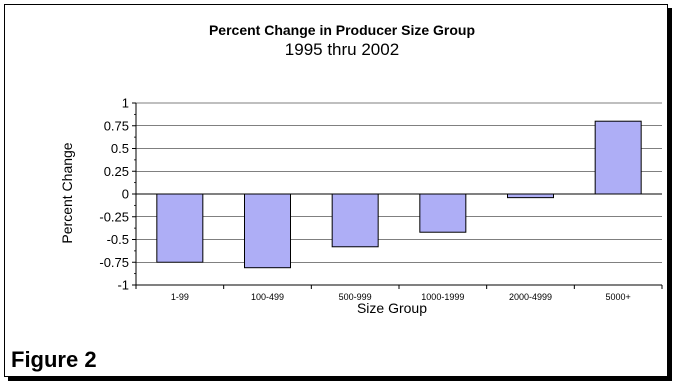 This screenshot has width=677, height=387. What do you see at coordinates (442, 297) in the screenshot?
I see `x-tick-label: 1000-1999` at bounding box center [442, 297].